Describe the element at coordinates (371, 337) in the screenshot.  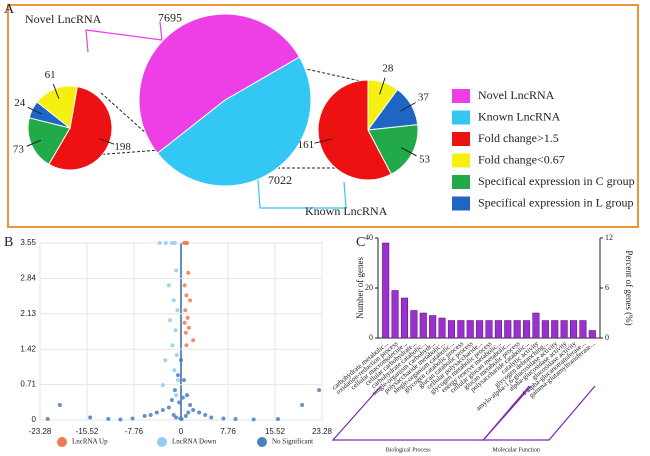
I see `y-tick-label: 0` at that location.